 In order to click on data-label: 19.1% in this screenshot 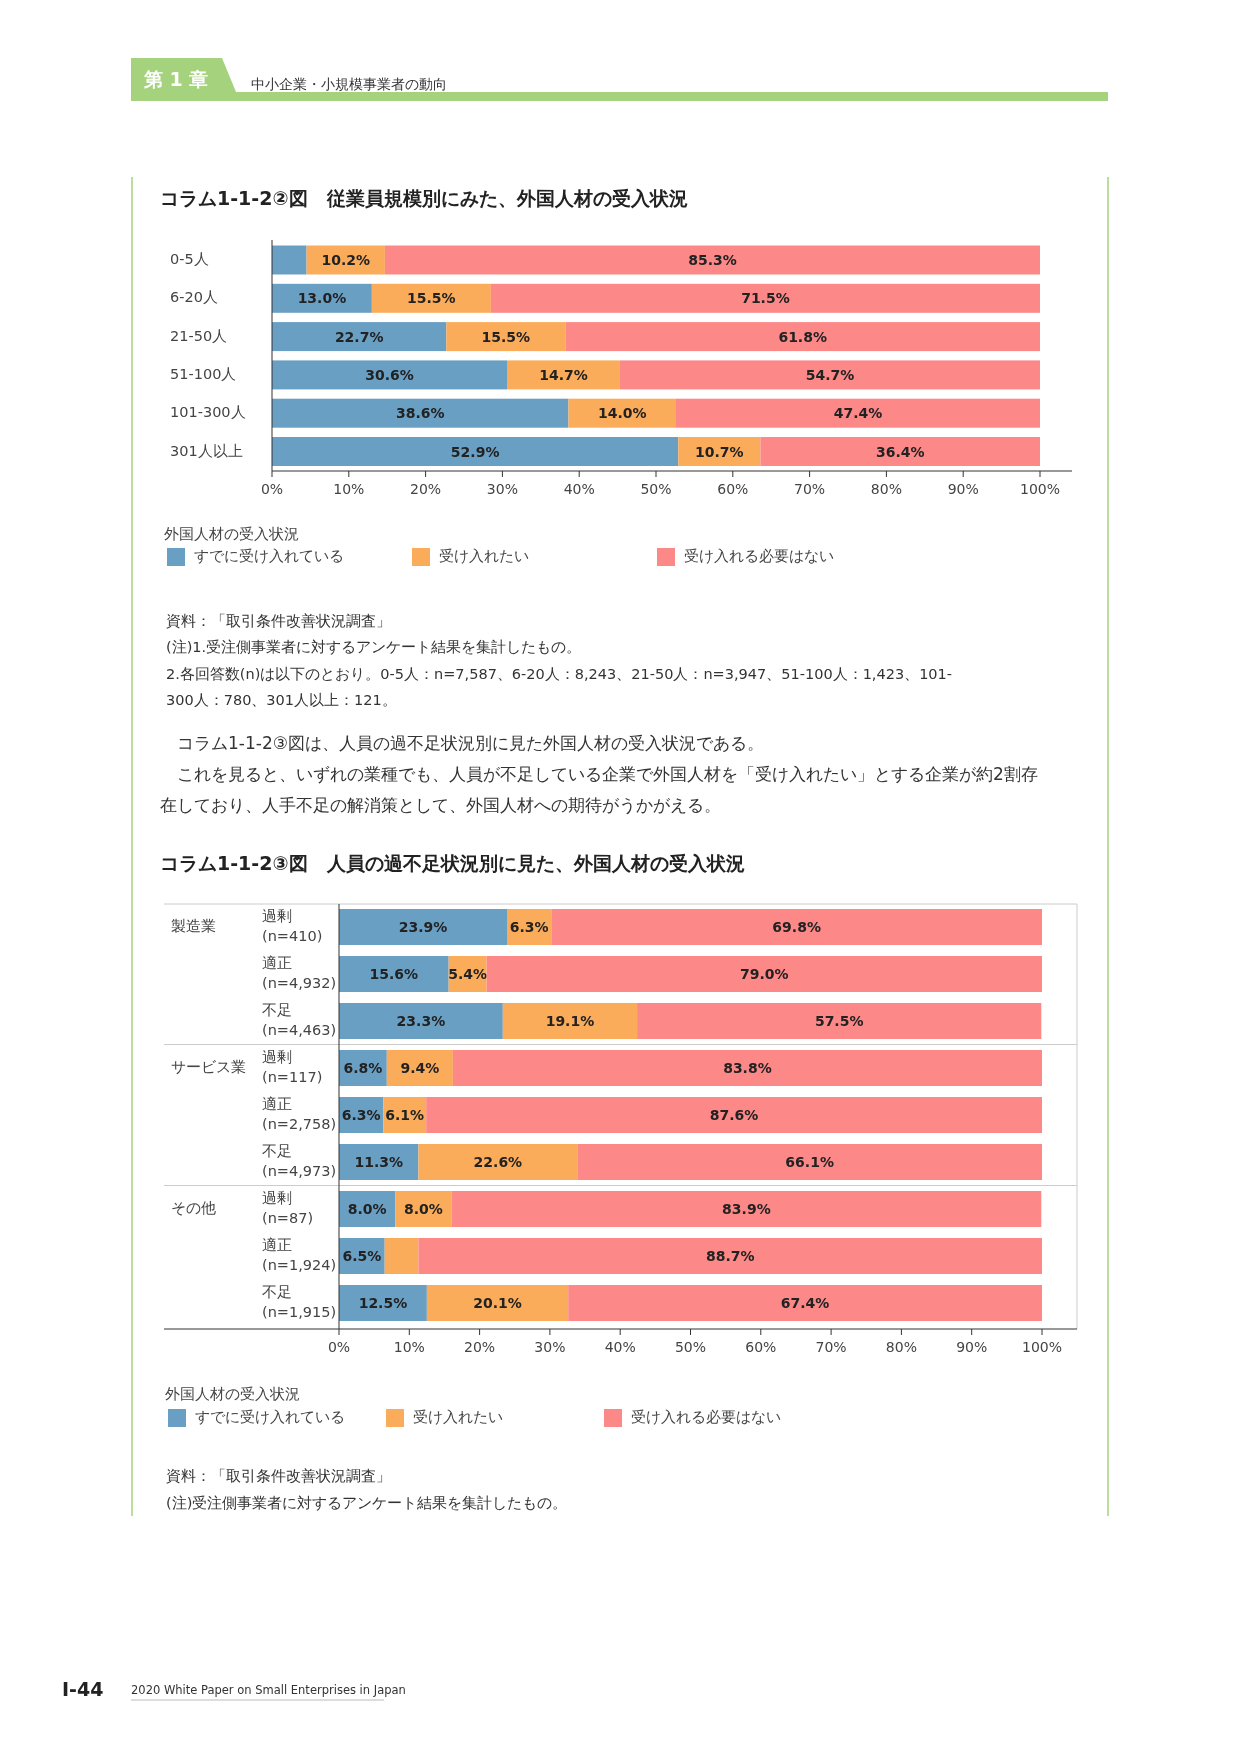, I will do `click(570, 1021)`.